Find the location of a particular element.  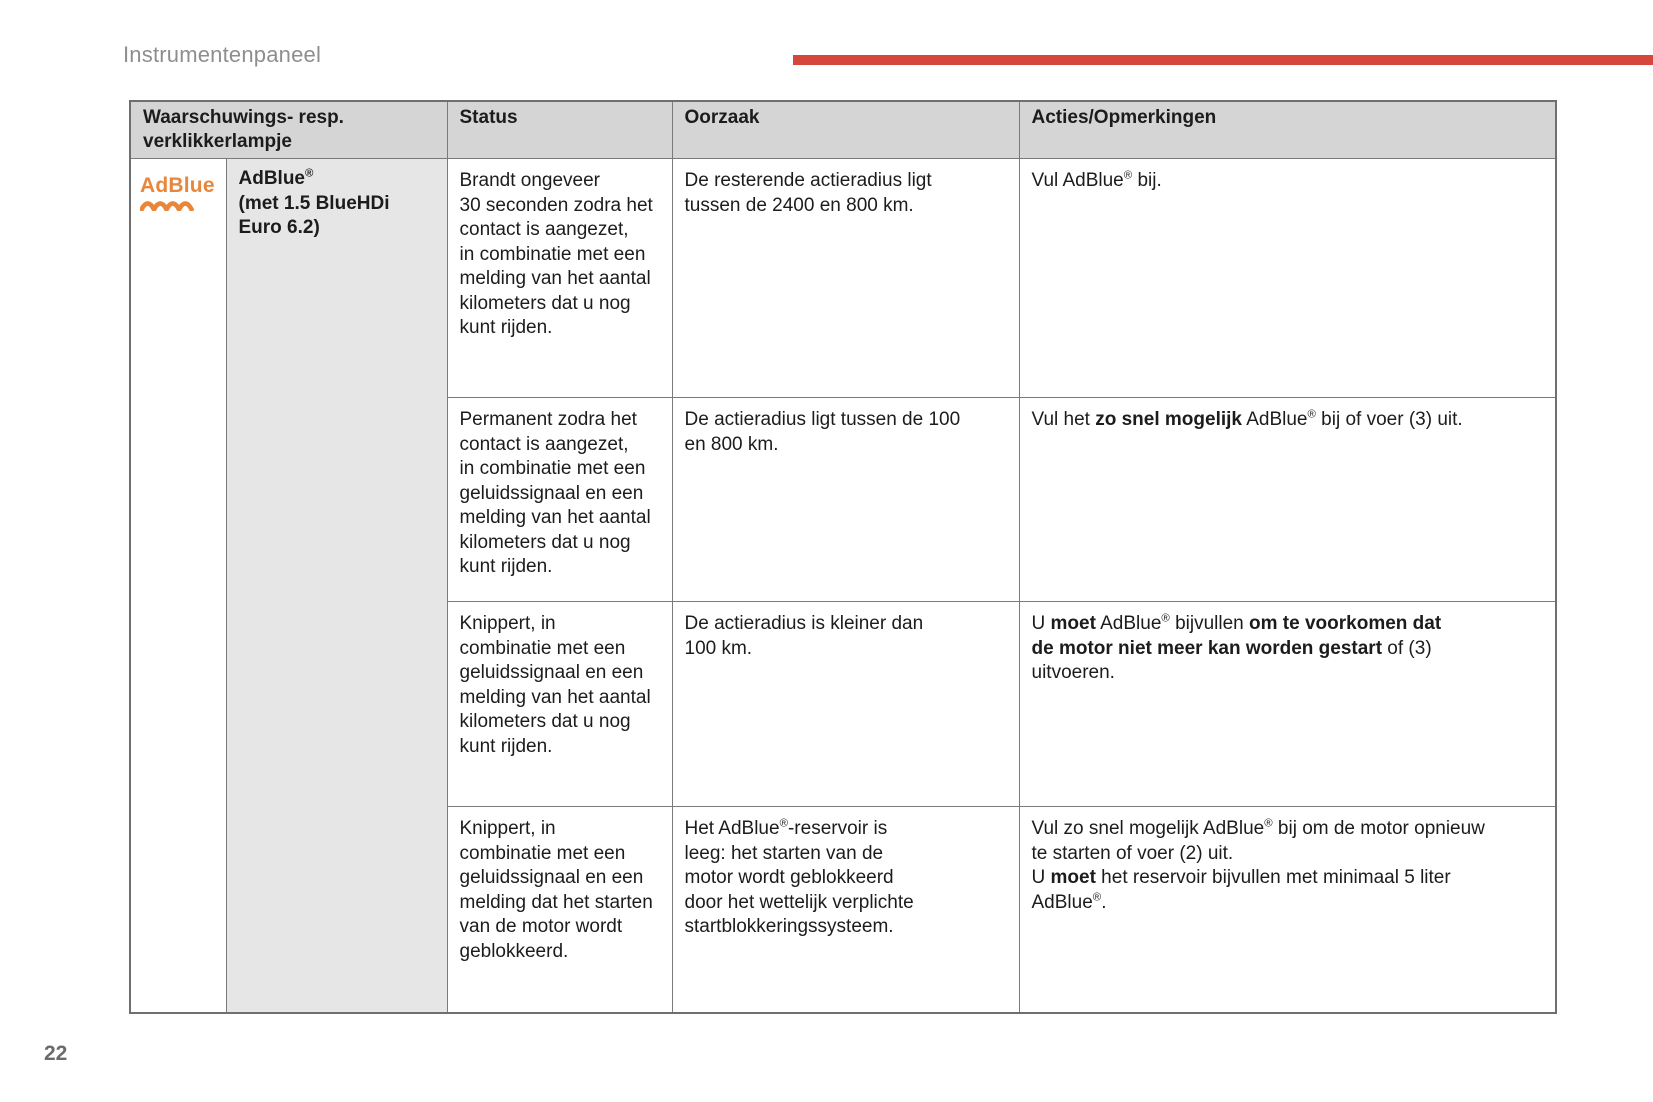

lamp-icon-cell: AdBlue is located at coordinates (178, 585).